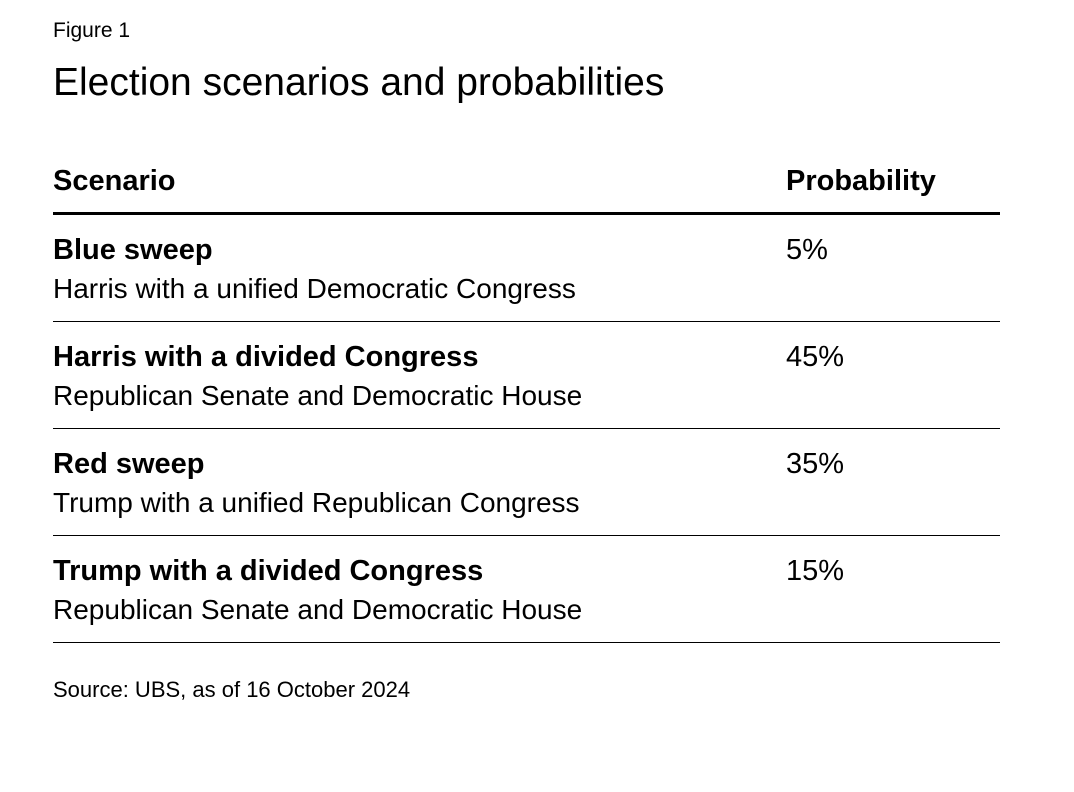  What do you see at coordinates (266, 357) in the screenshot?
I see `scenario-name: Harris with a divided Congress` at bounding box center [266, 357].